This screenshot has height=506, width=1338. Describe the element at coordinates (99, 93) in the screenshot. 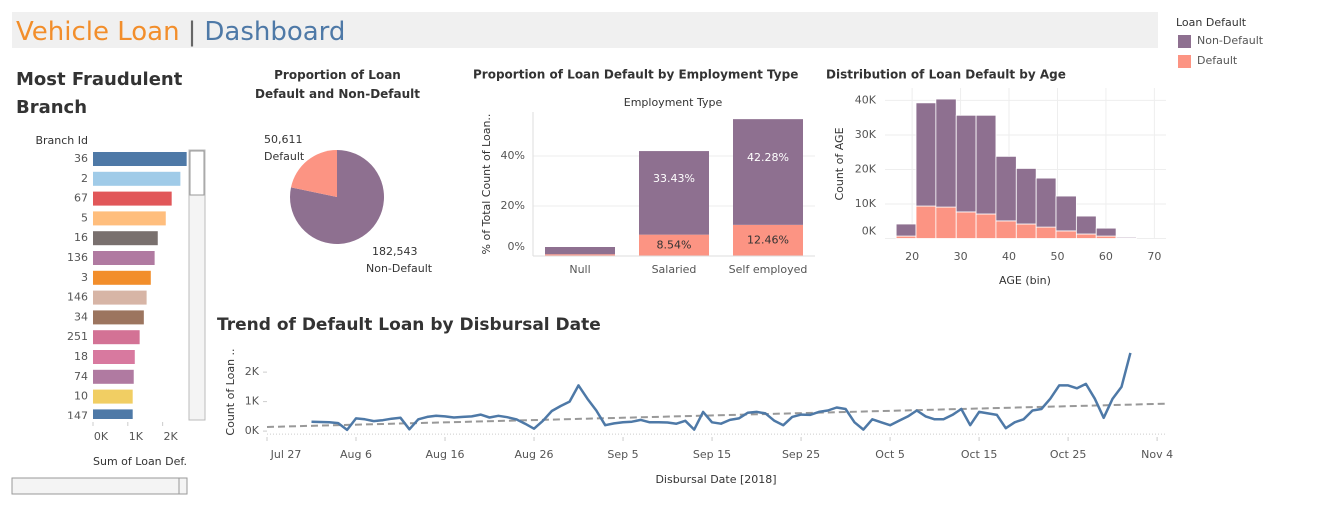

I see `branch-title: Most Fraudulent Branch` at that location.